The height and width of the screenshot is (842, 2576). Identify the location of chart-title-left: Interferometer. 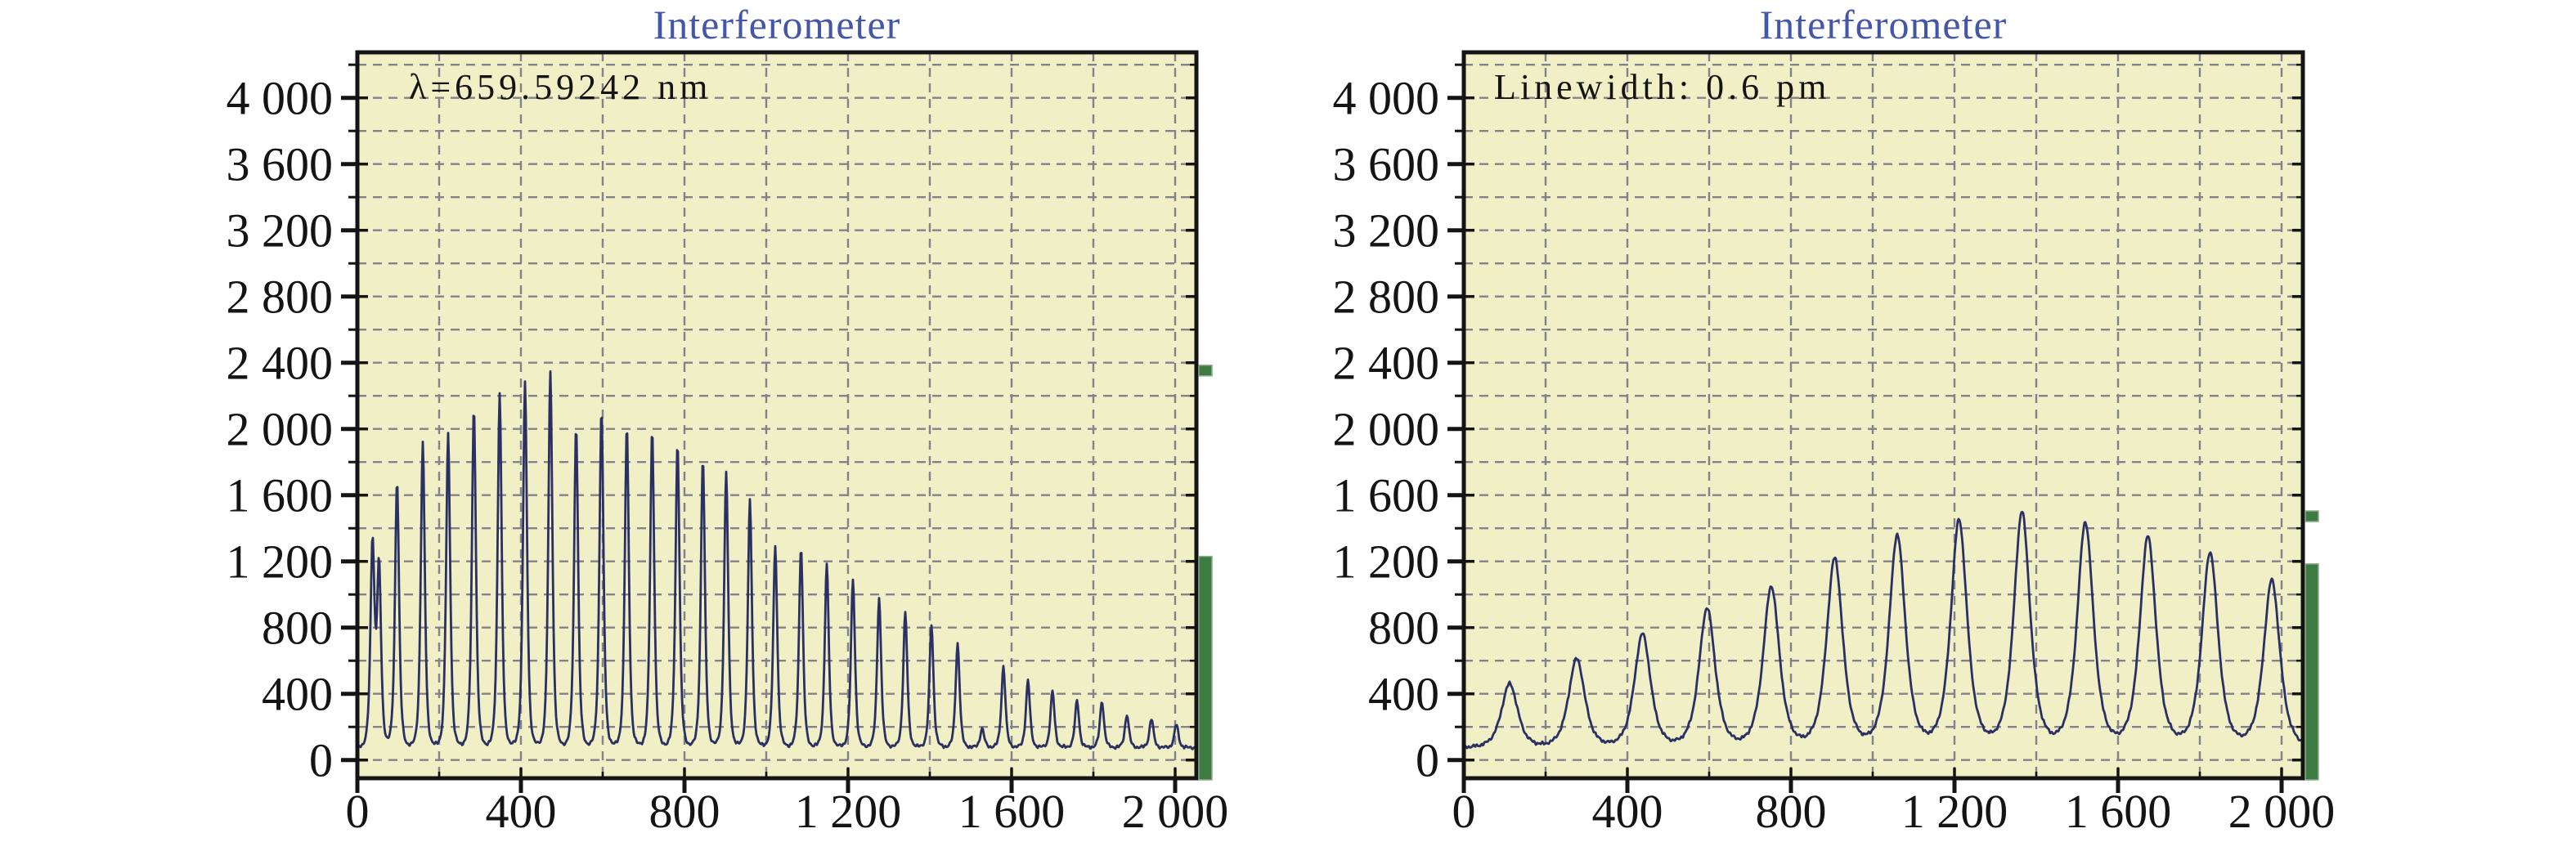
(777, 24).